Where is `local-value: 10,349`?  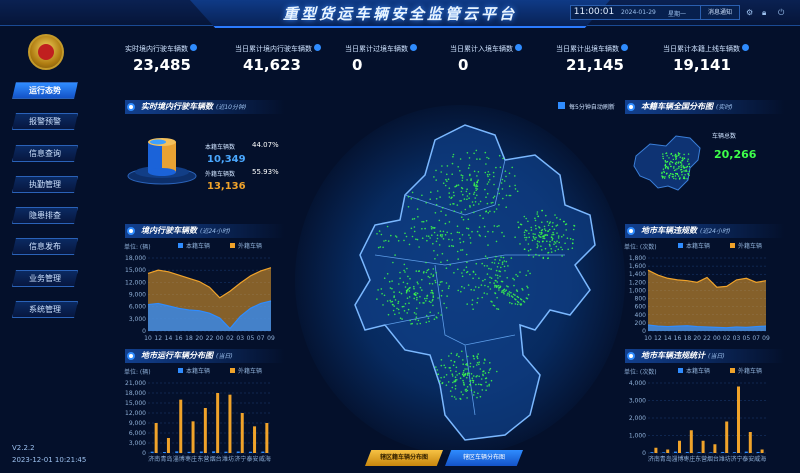
local-value: 10,349 is located at coordinates (226, 159).